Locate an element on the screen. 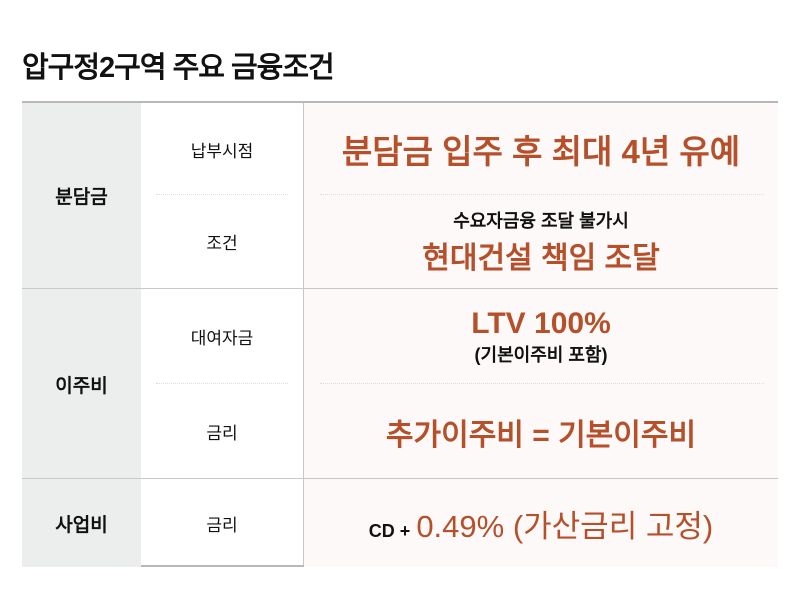 Image resolution: width=800 pixels, height=609 pixels. value-cell: CD + 0.49% (가산금리 고정) is located at coordinates (541, 523).